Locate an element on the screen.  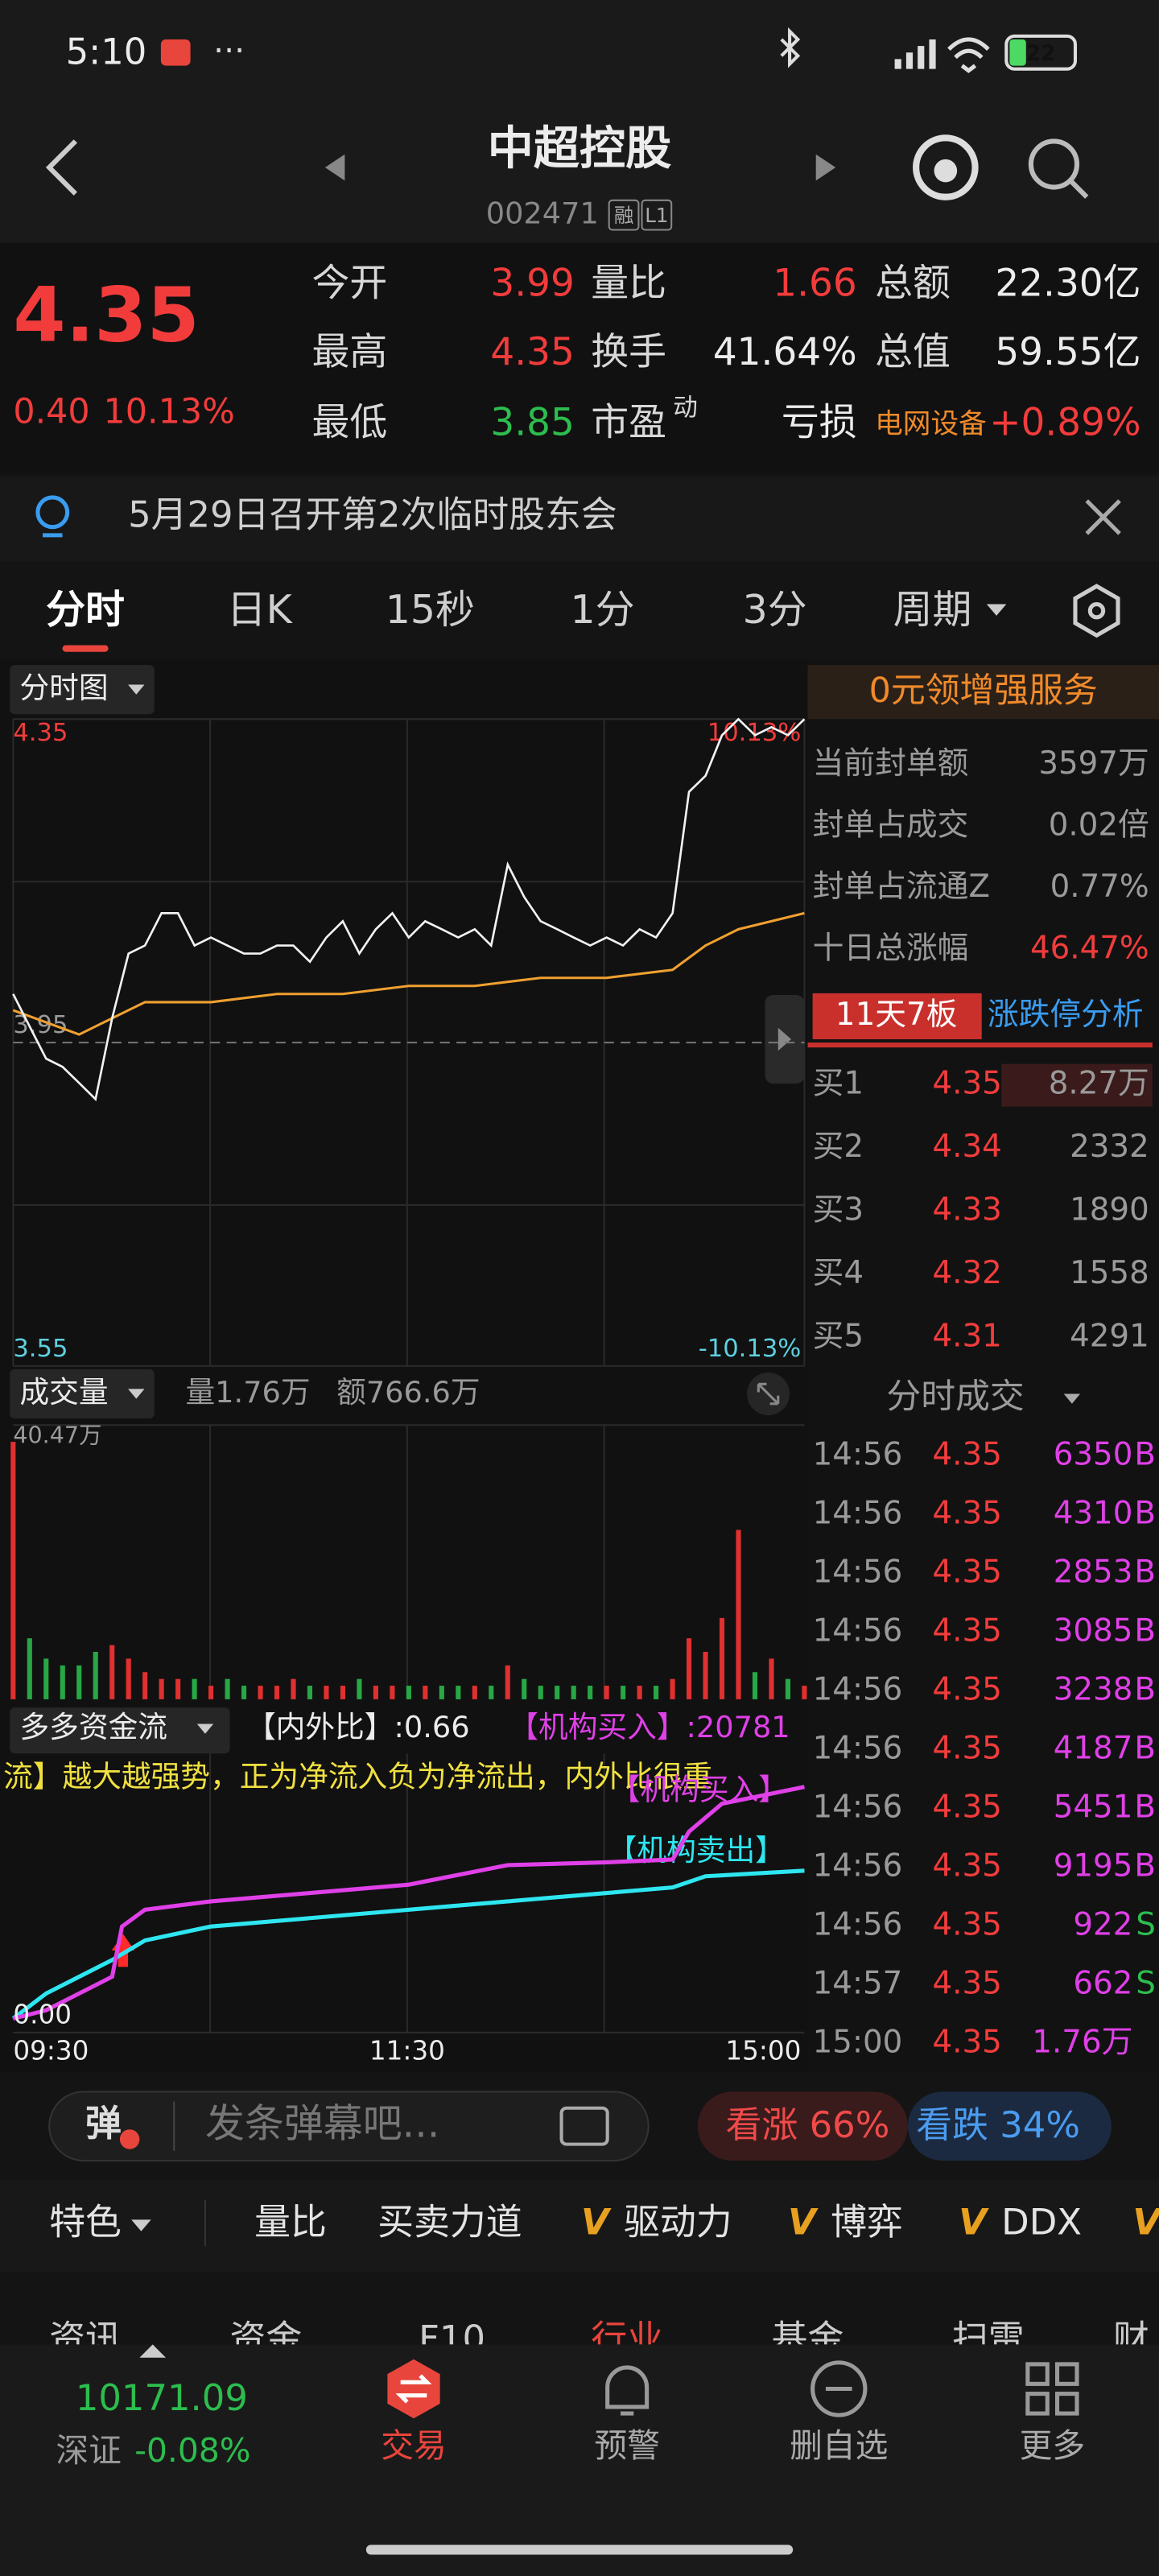
notice-text: 5月29日召开第2次临时股东会 is located at coordinates (372, 514).